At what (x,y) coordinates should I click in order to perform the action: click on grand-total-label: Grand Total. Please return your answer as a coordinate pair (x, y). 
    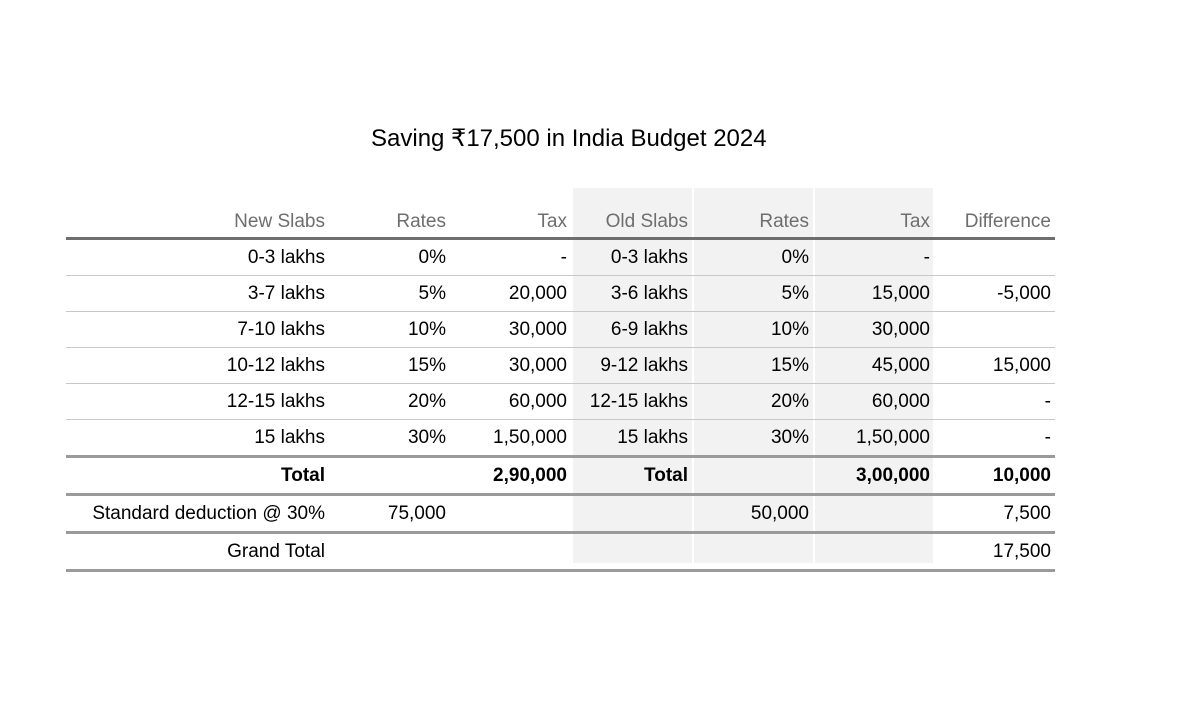
    Looking at the image, I should click on (197, 552).